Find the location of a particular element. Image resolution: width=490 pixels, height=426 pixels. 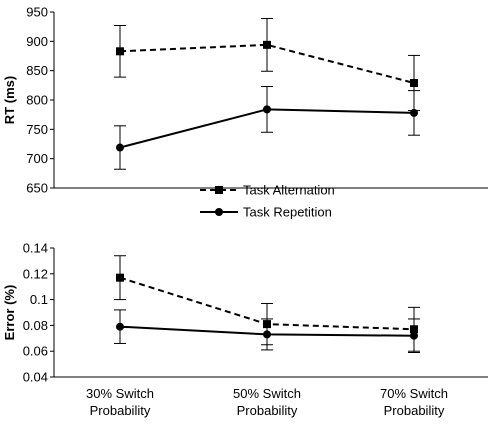

y-tick-label: 0.04 is located at coordinates (35, 377).